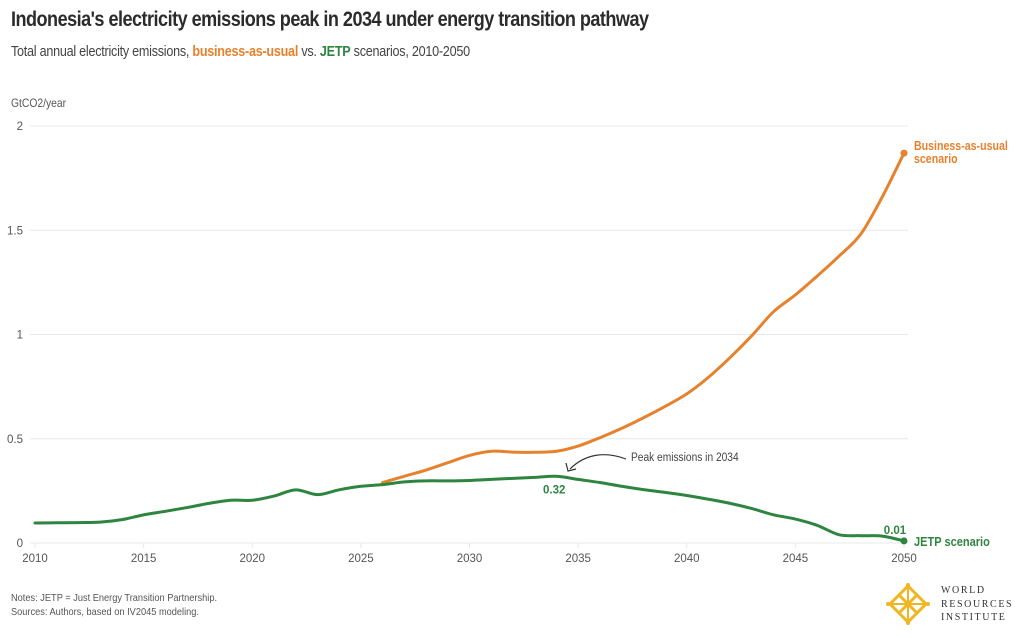 The height and width of the screenshot is (638, 1020). I want to click on jetp-end-label: JETP scenario, so click(952, 541).